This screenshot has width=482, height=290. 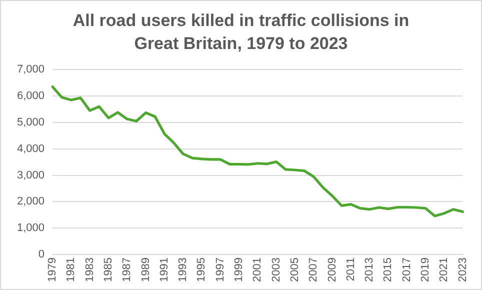 What do you see at coordinates (164, 270) in the screenshot?
I see `x-tick-label: 1991` at bounding box center [164, 270].